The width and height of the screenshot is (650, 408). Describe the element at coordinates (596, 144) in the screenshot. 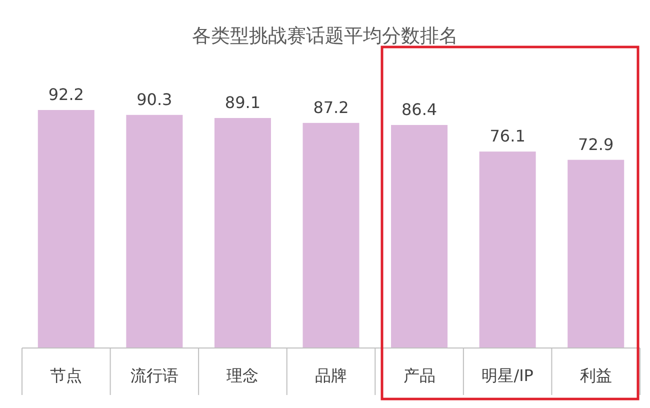

I see `data-label: 72.9` at that location.